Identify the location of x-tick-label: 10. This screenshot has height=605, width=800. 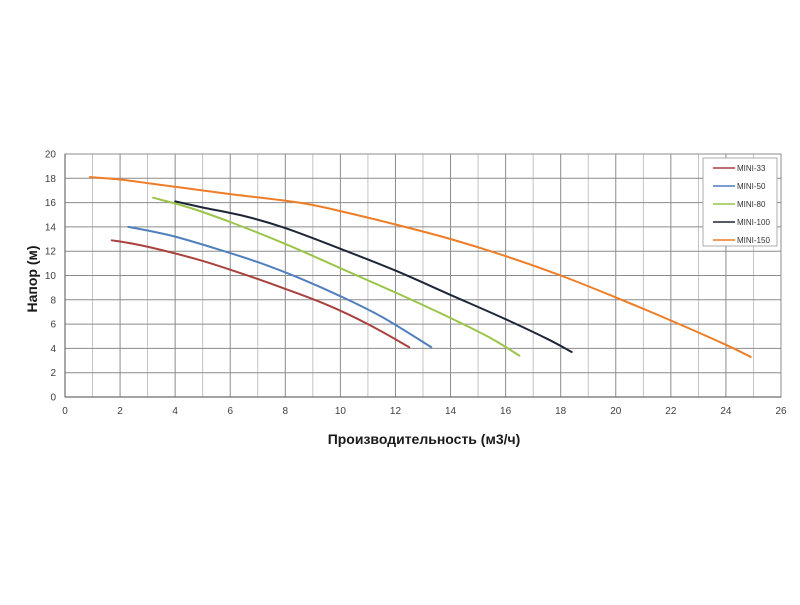
(341, 411).